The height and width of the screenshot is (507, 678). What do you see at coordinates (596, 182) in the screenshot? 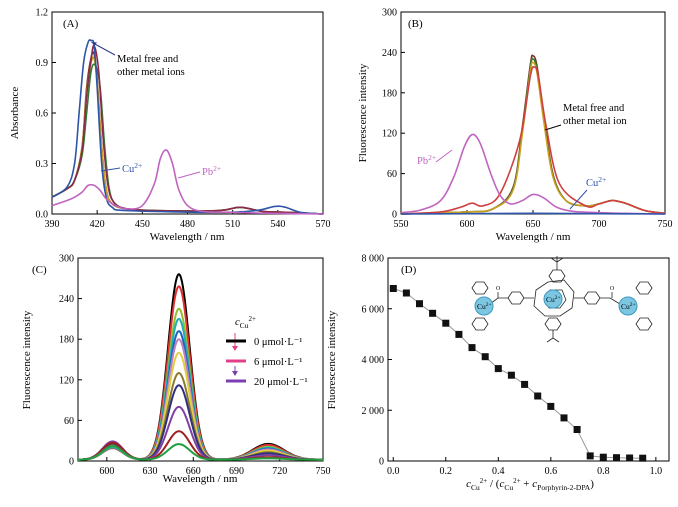
I see `panel-b-cu-label: Cu2+` at bounding box center [596, 182].